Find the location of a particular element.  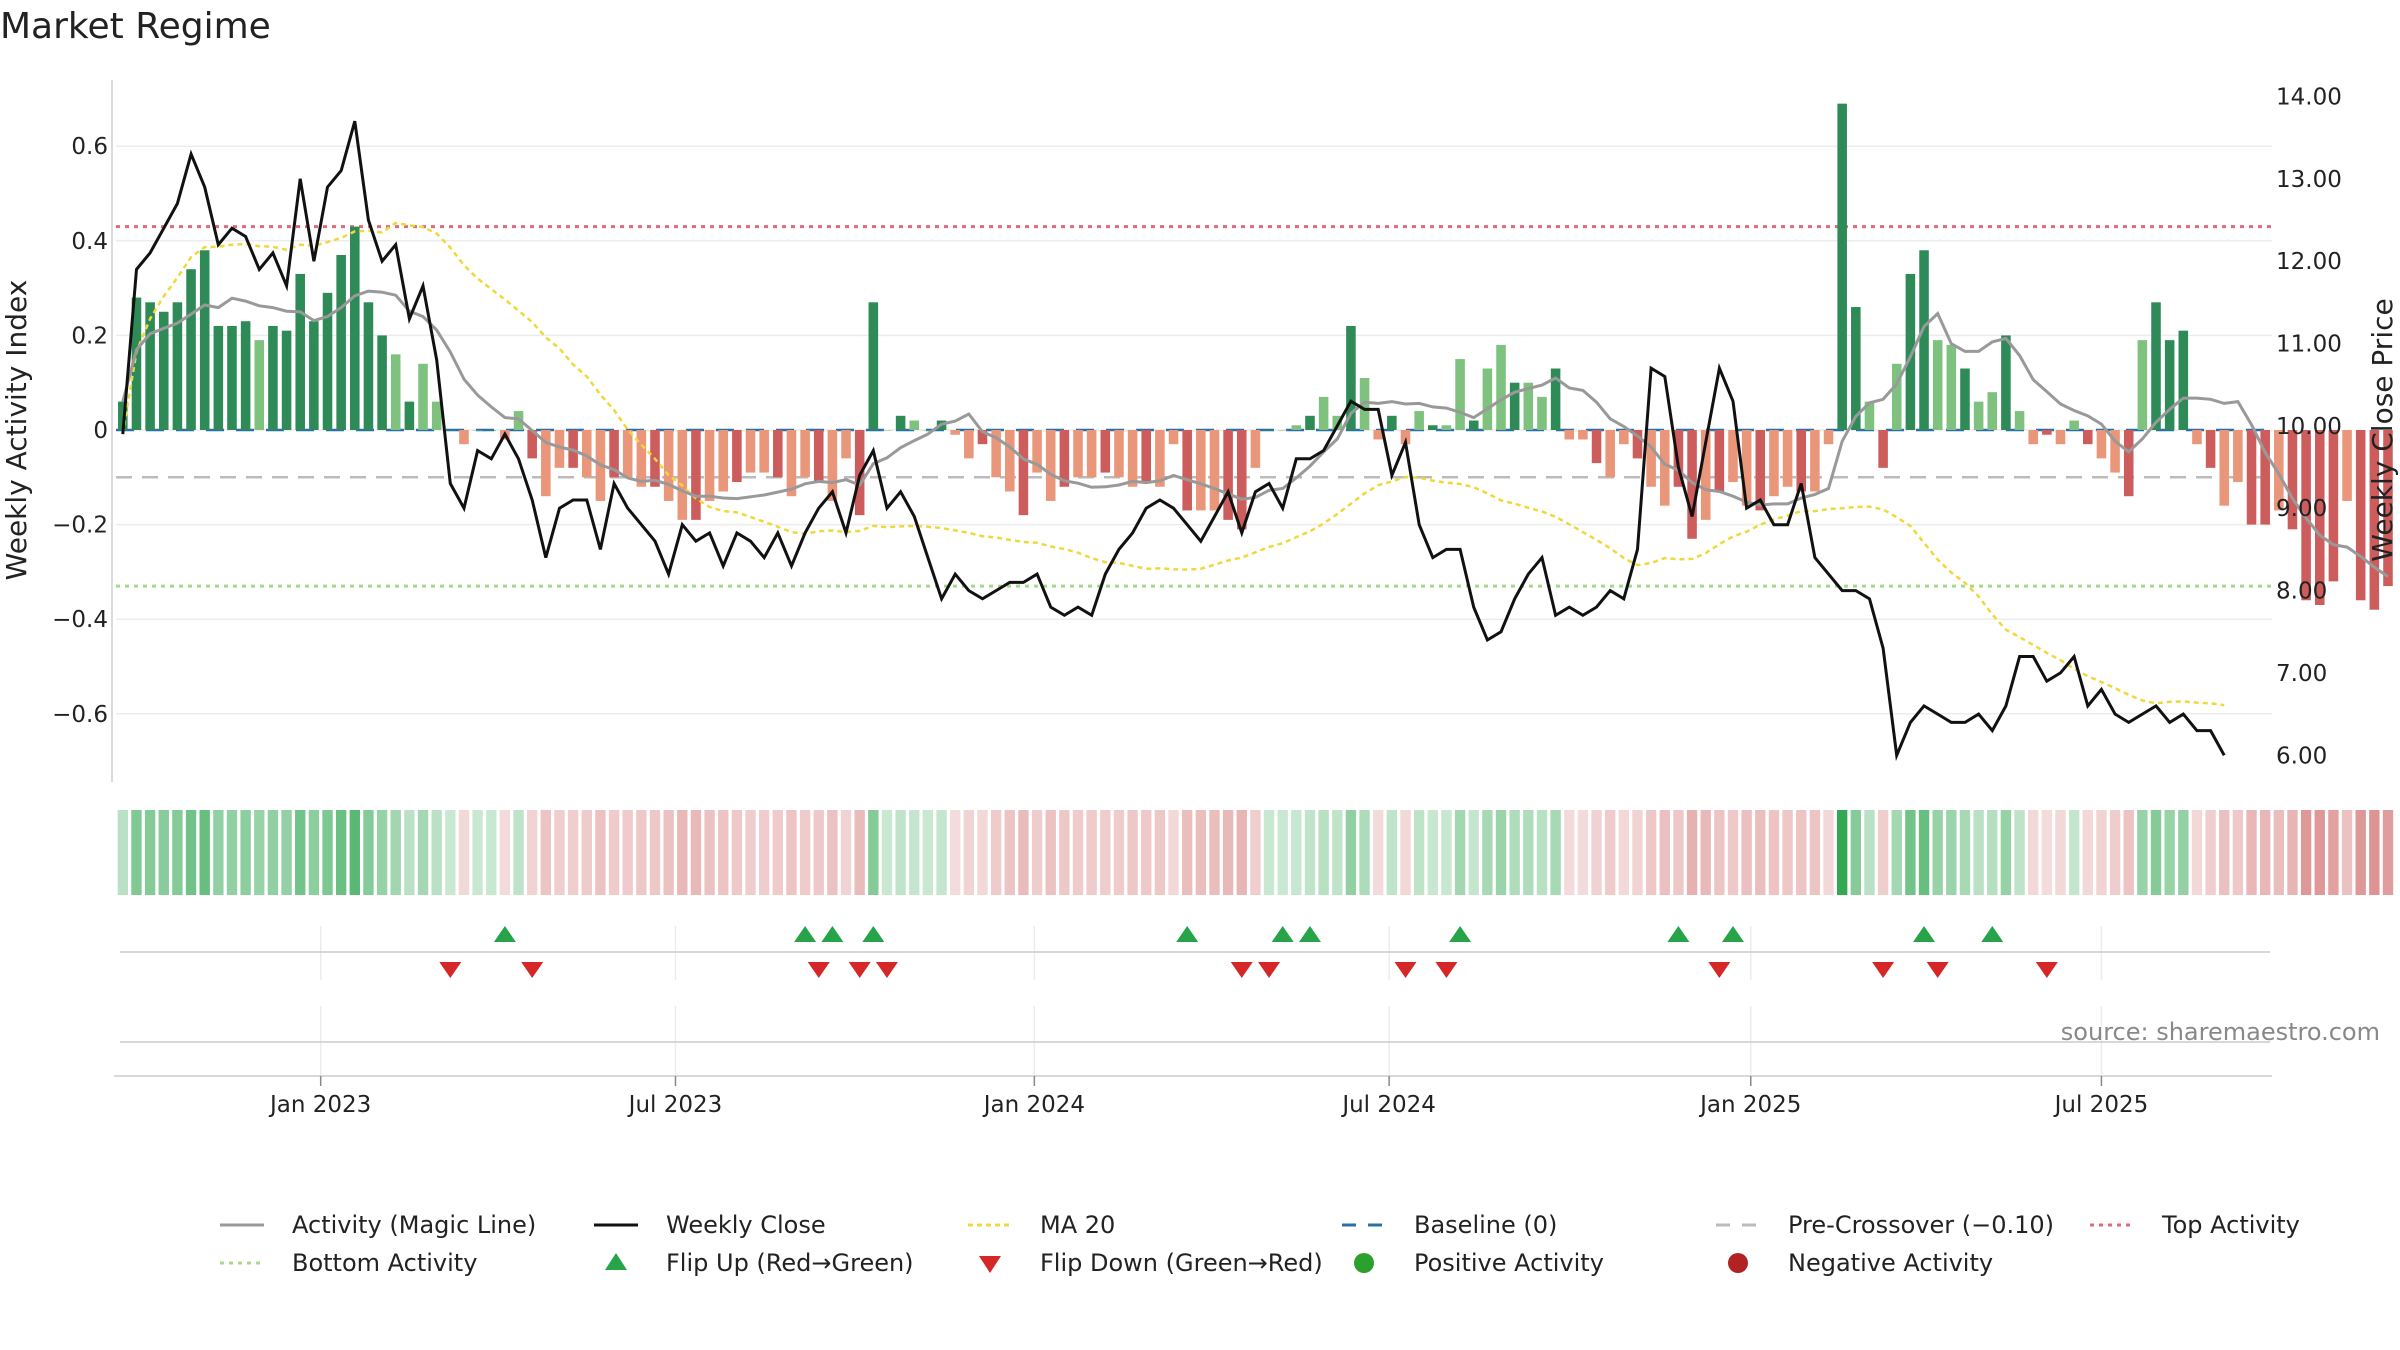

flip-up-marker is located at coordinates (1992, 934).